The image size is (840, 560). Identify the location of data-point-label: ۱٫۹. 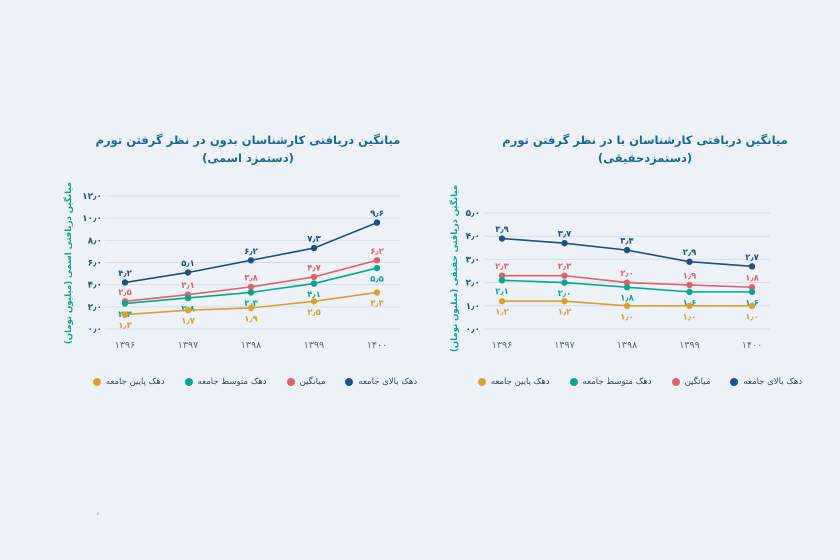
(251, 319).